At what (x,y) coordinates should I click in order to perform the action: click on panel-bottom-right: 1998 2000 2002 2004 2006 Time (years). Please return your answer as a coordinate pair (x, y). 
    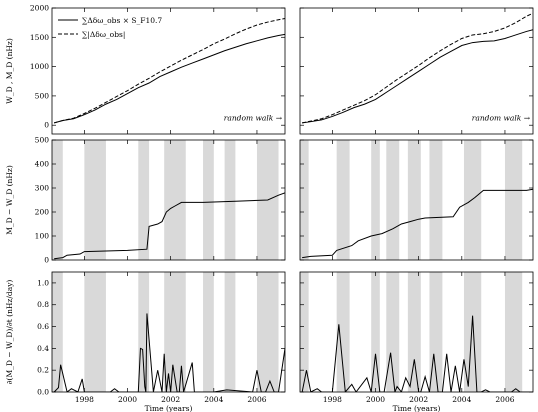
    Looking at the image, I should click on (416, 341).